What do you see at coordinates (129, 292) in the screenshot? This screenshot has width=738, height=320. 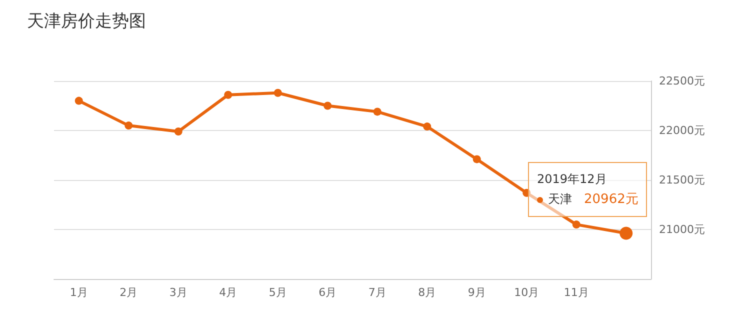 I see `x-tick-label: 2月` at bounding box center [129, 292].